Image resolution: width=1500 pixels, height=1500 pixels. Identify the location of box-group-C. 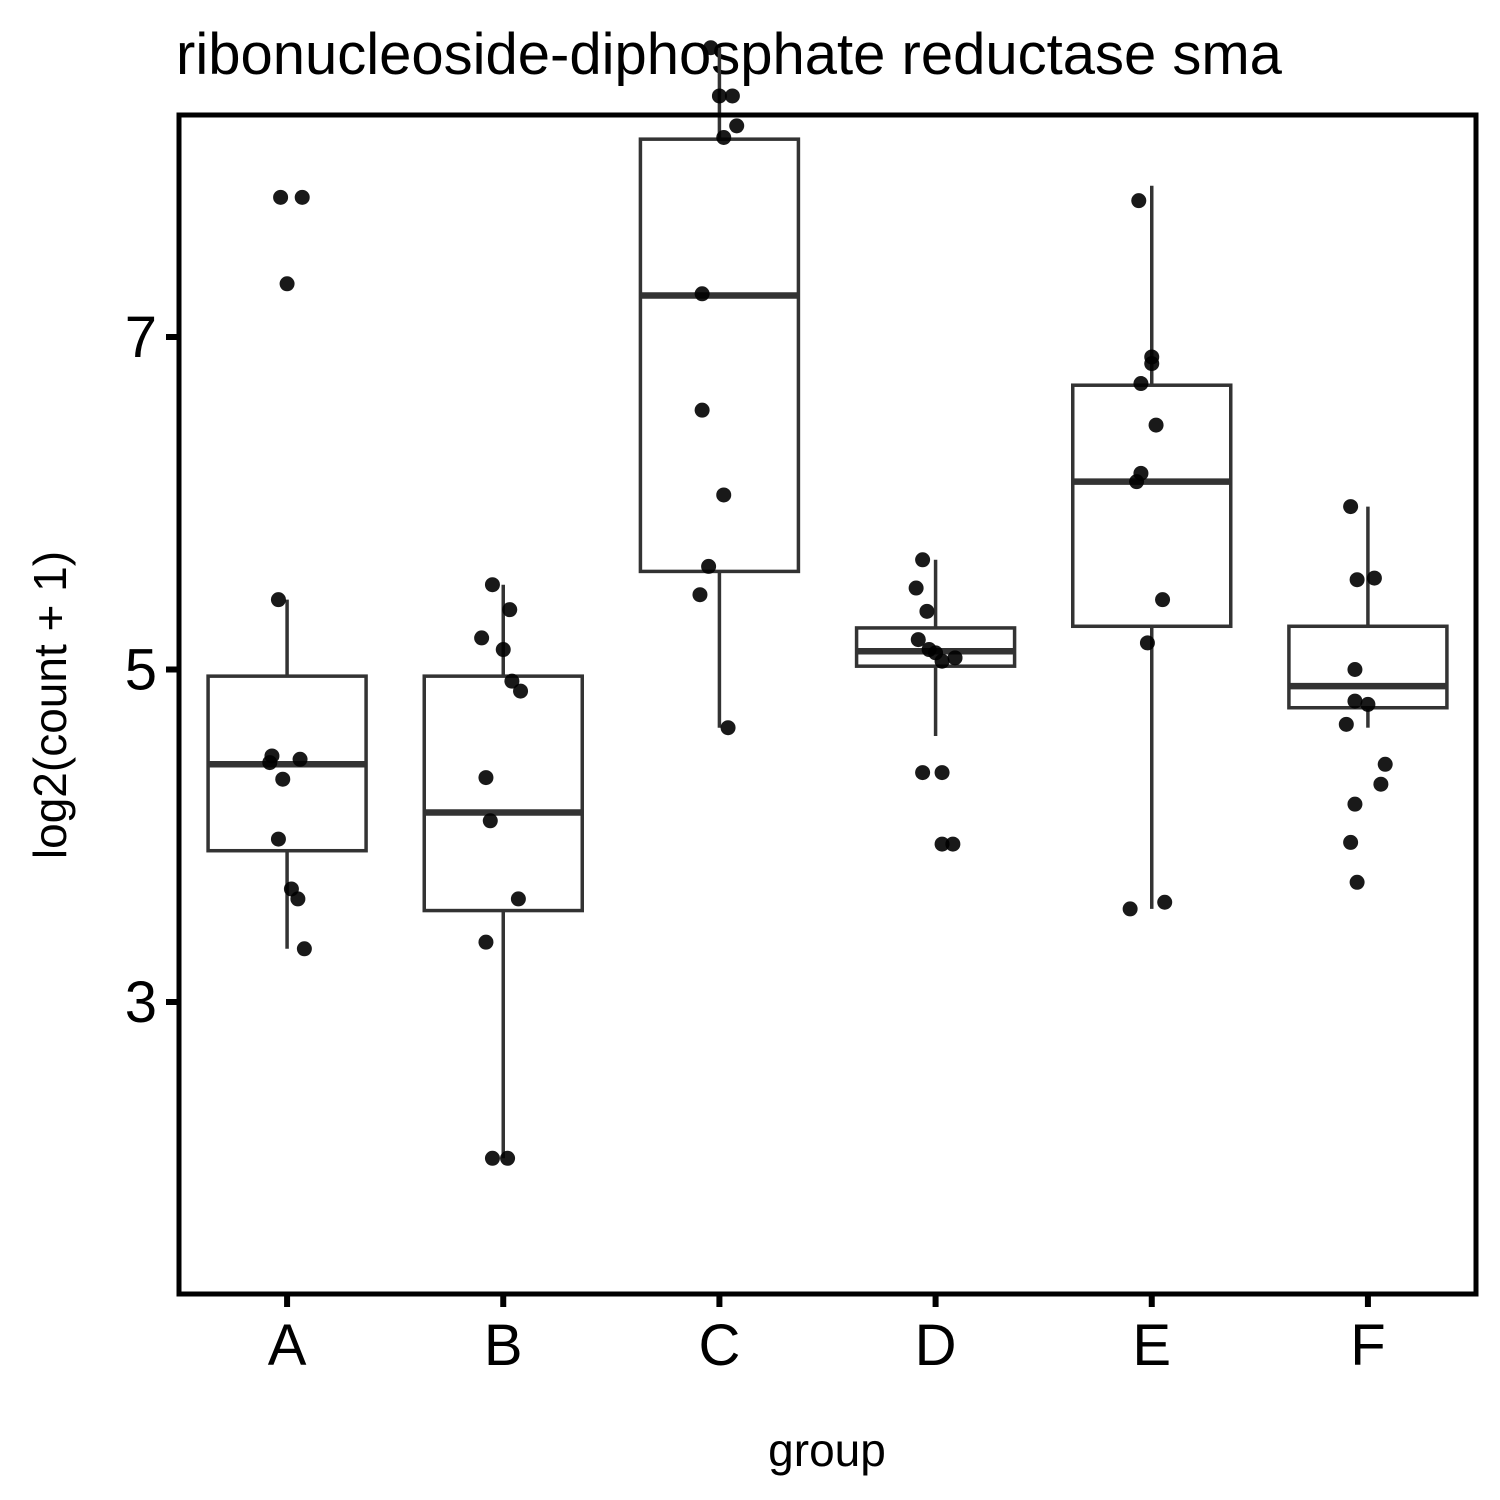
(719, 387).